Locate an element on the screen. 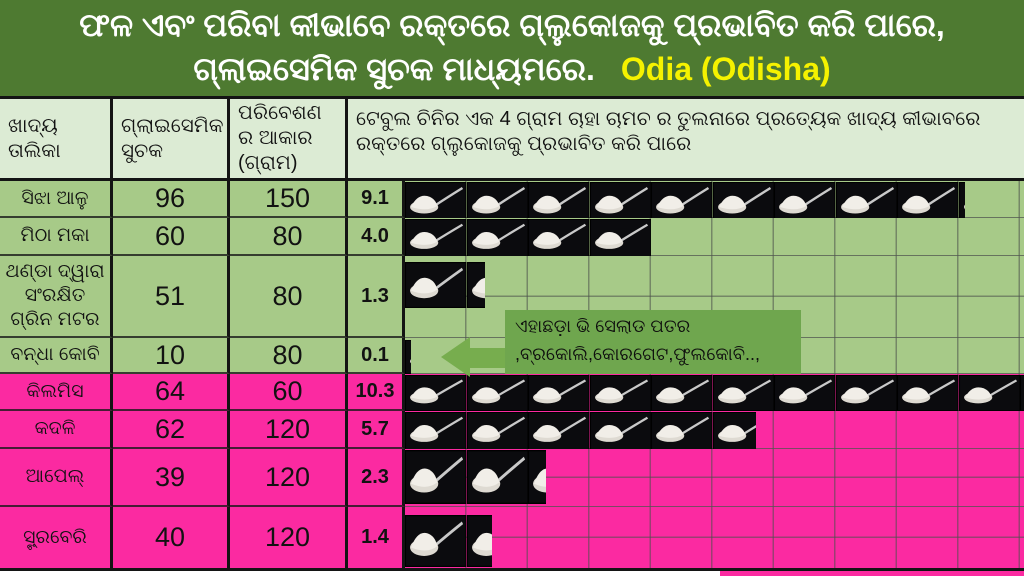 The height and width of the screenshot is (576, 1024). food-name: ଥଣ୍ଡା ଦ୍ୱାରା ସଂରକ୍ଷିତ ଗ୍ରିନ ମଟର is located at coordinates (56, 297).